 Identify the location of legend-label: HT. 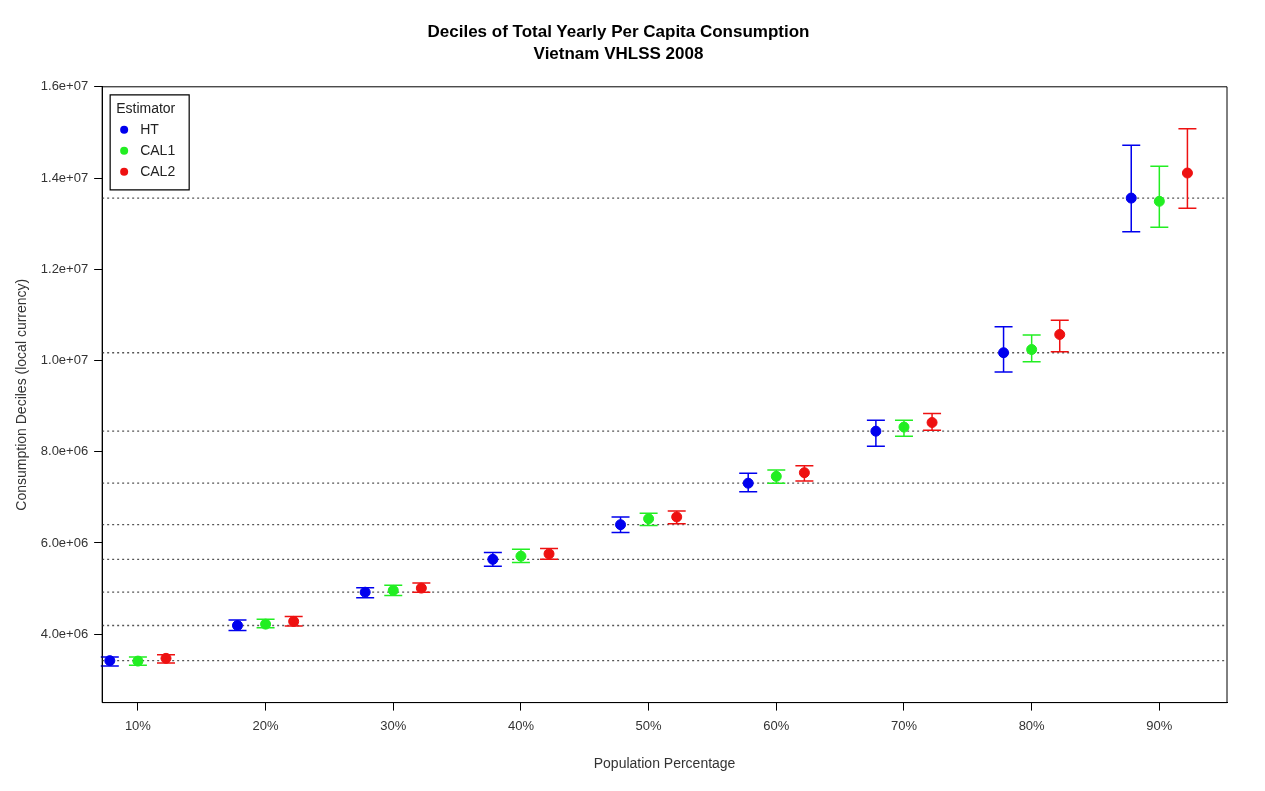
(150, 128).